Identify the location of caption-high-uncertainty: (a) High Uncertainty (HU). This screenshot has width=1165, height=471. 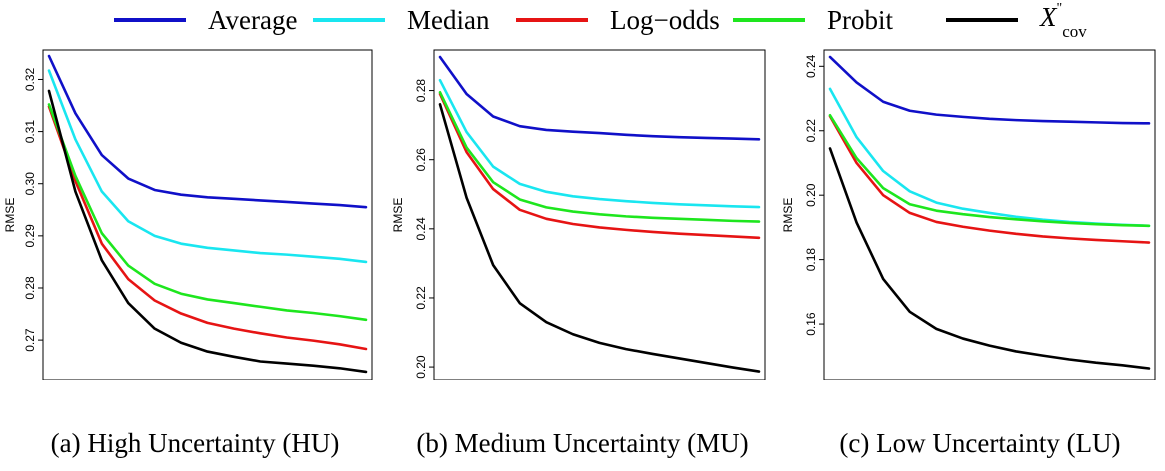
(195, 443).